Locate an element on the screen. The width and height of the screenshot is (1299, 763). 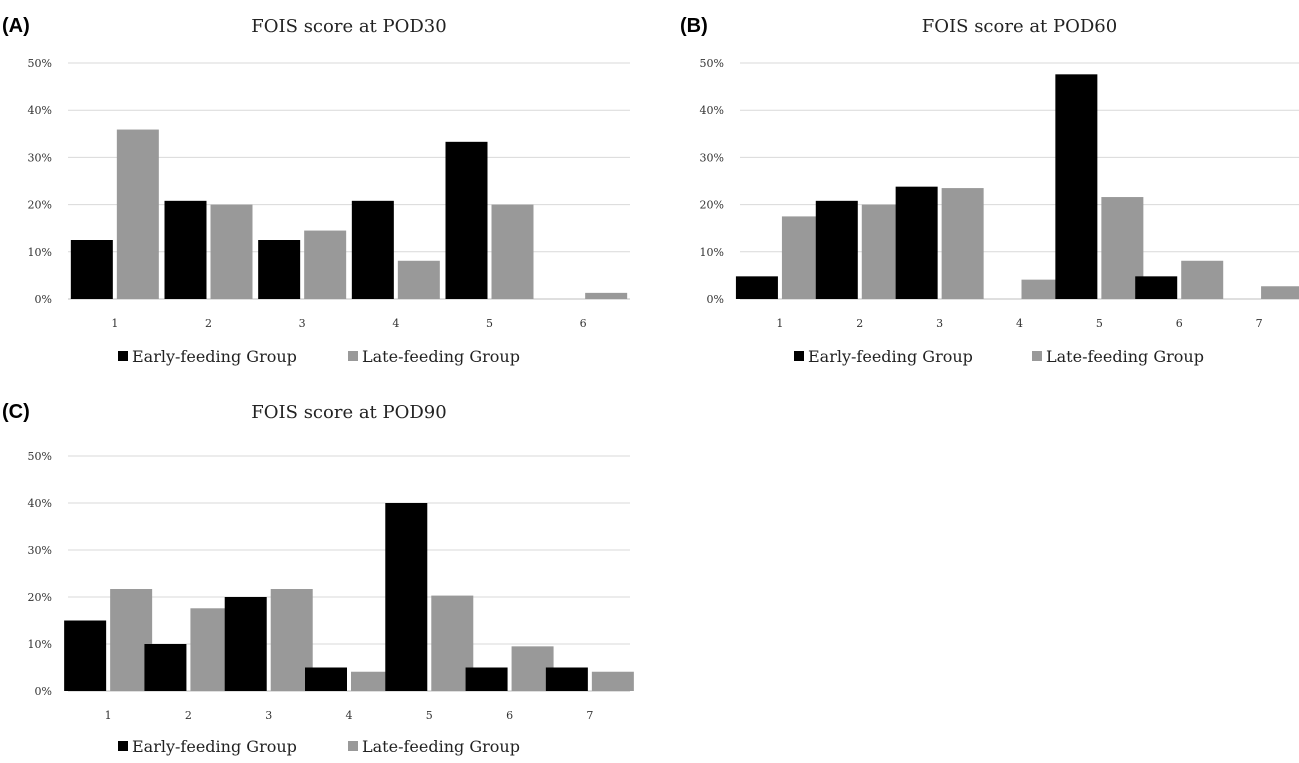
chart-title: FOIS score at POD60 is located at coordinates (1019, 26).